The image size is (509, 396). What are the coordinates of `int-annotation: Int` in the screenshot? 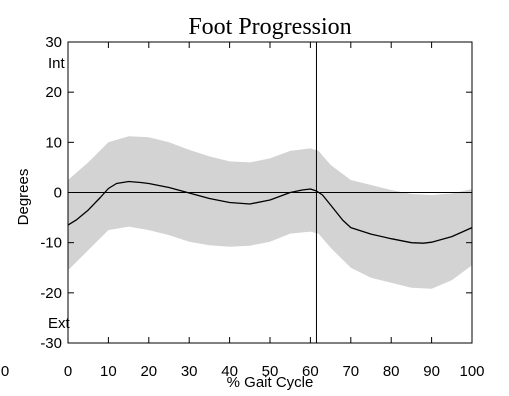 It's located at (57, 63).